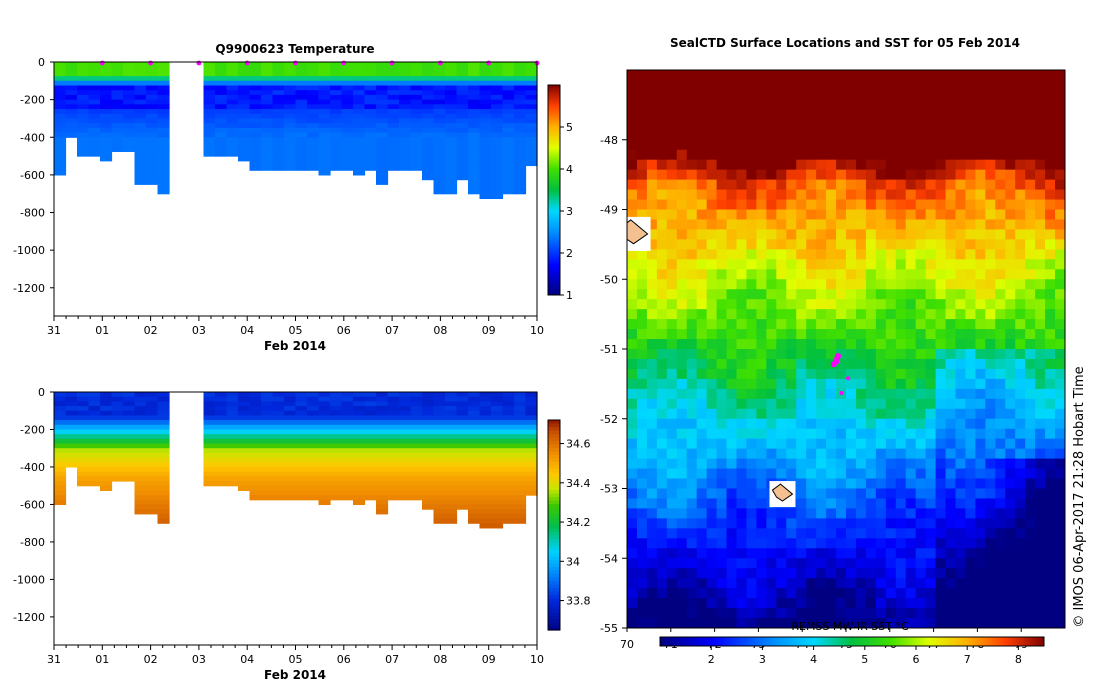 The height and width of the screenshot is (700, 1099). Describe the element at coordinates (554, 499) in the screenshot. I see `colorbar-segment` at that location.